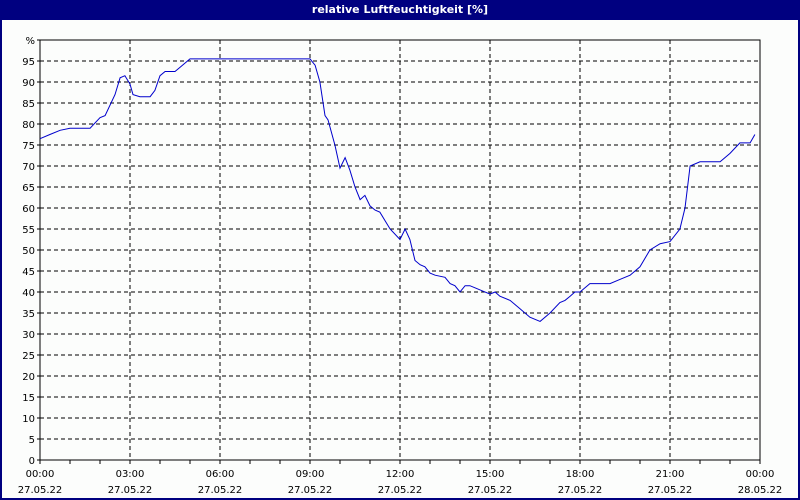 This screenshot has height=500, width=800. I want to click on y-tick-label: 50, so click(28, 251).